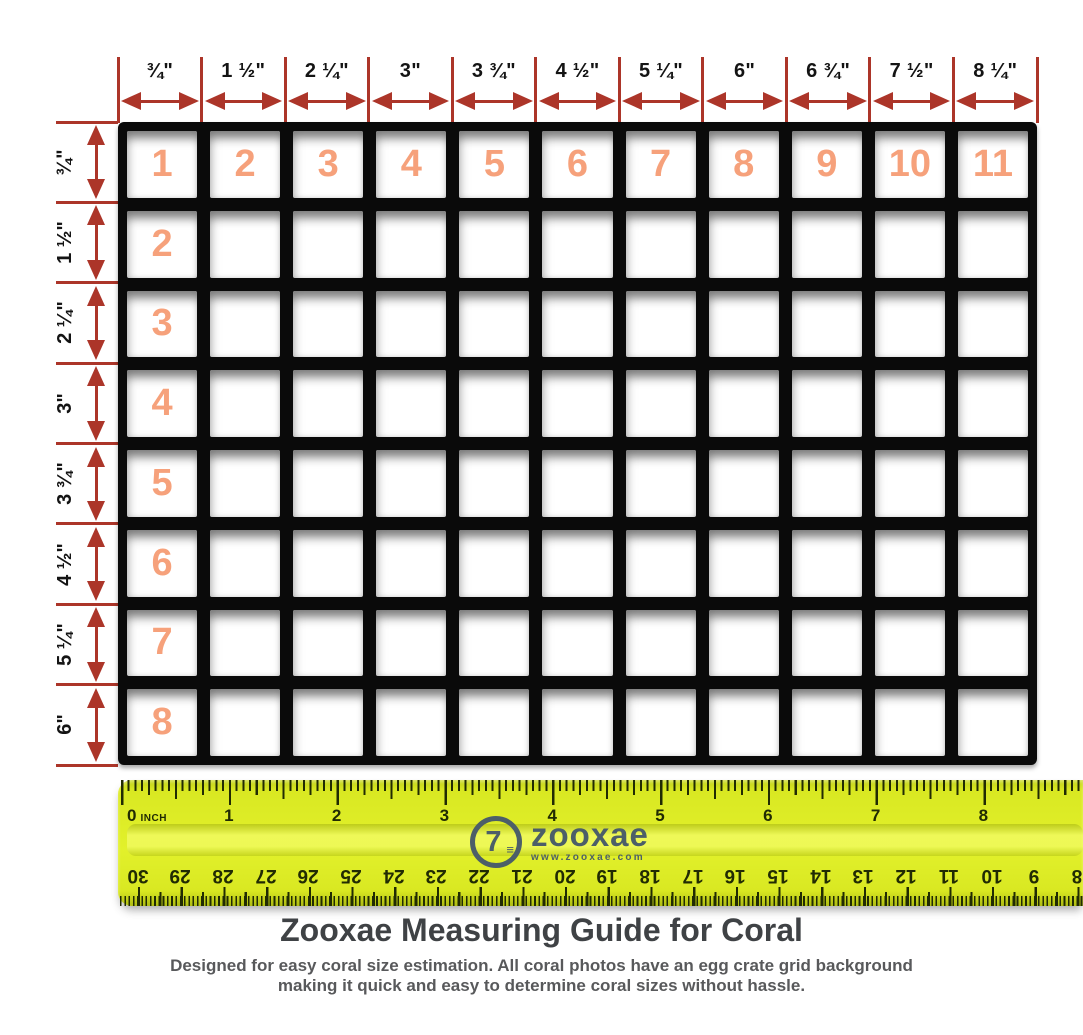 The width and height of the screenshot is (1083, 1035). Describe the element at coordinates (223, 875) in the screenshot. I see `ruler-cm-number: 28` at that location.